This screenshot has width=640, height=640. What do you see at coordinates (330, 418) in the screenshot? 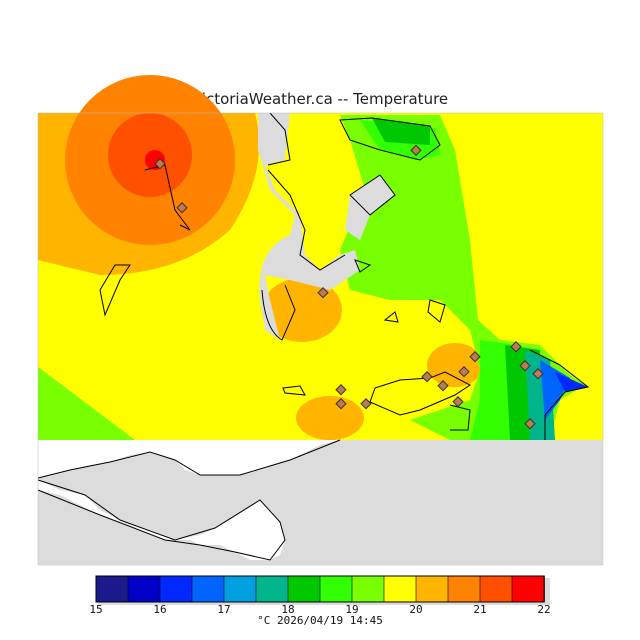
I see `temp-zone-21-south` at bounding box center [330, 418].